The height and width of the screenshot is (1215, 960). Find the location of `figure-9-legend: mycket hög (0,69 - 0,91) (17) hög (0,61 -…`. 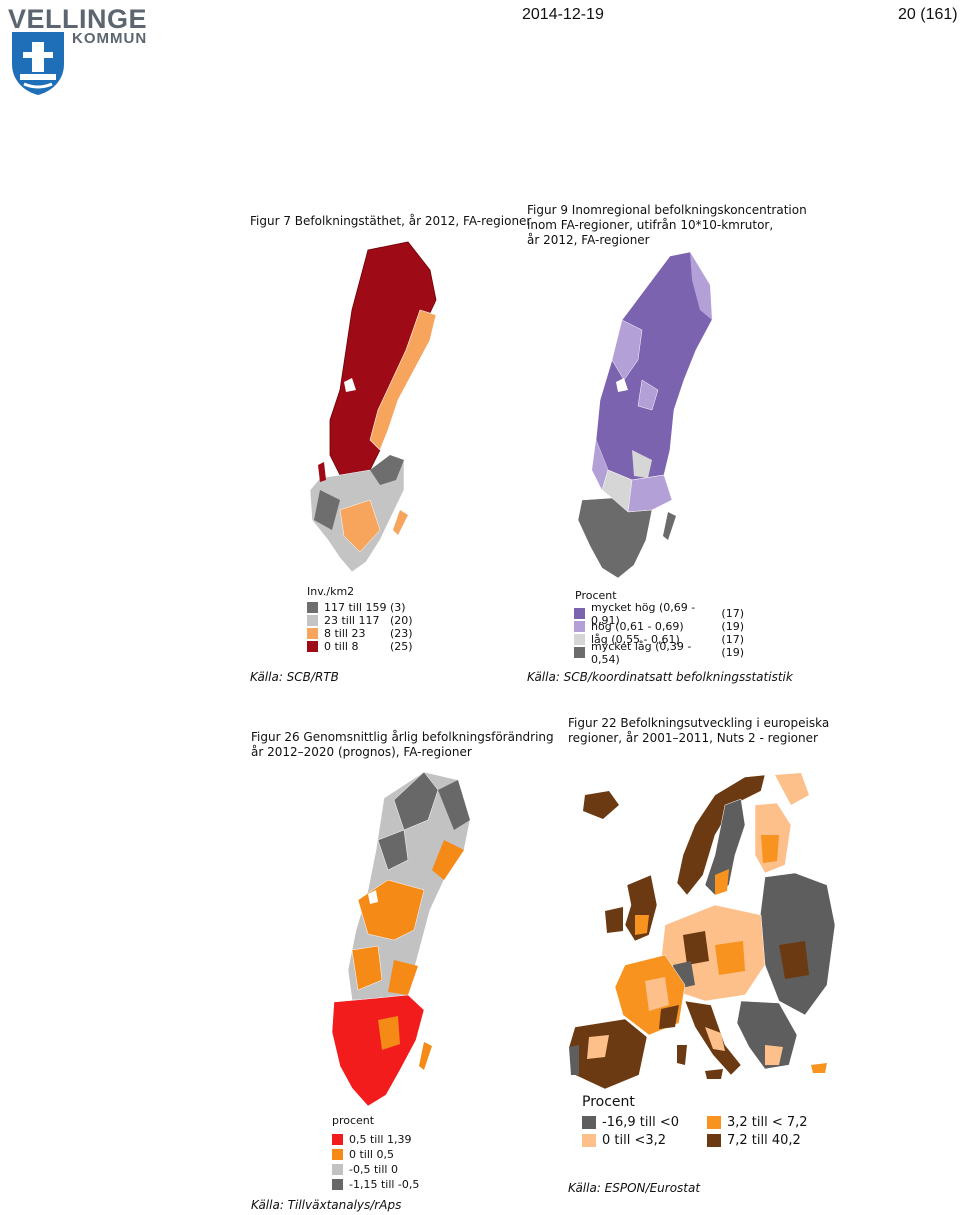

figure-9-legend: mycket hög (0,69 - 0,91) (17) hög (0,61 -… is located at coordinates (659, 633).